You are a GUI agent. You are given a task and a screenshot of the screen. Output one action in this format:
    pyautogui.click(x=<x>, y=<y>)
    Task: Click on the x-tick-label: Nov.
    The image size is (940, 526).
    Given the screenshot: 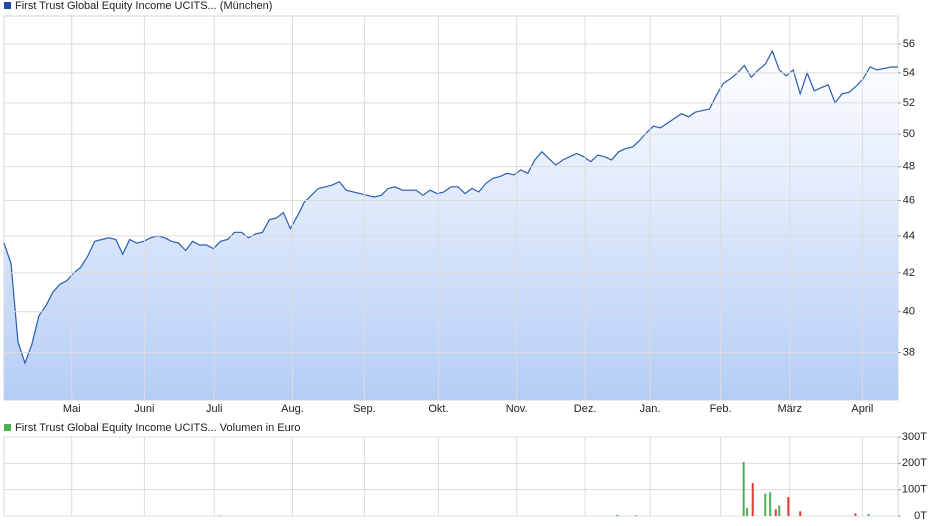 What is the action you would take?
    pyautogui.click(x=517, y=409)
    